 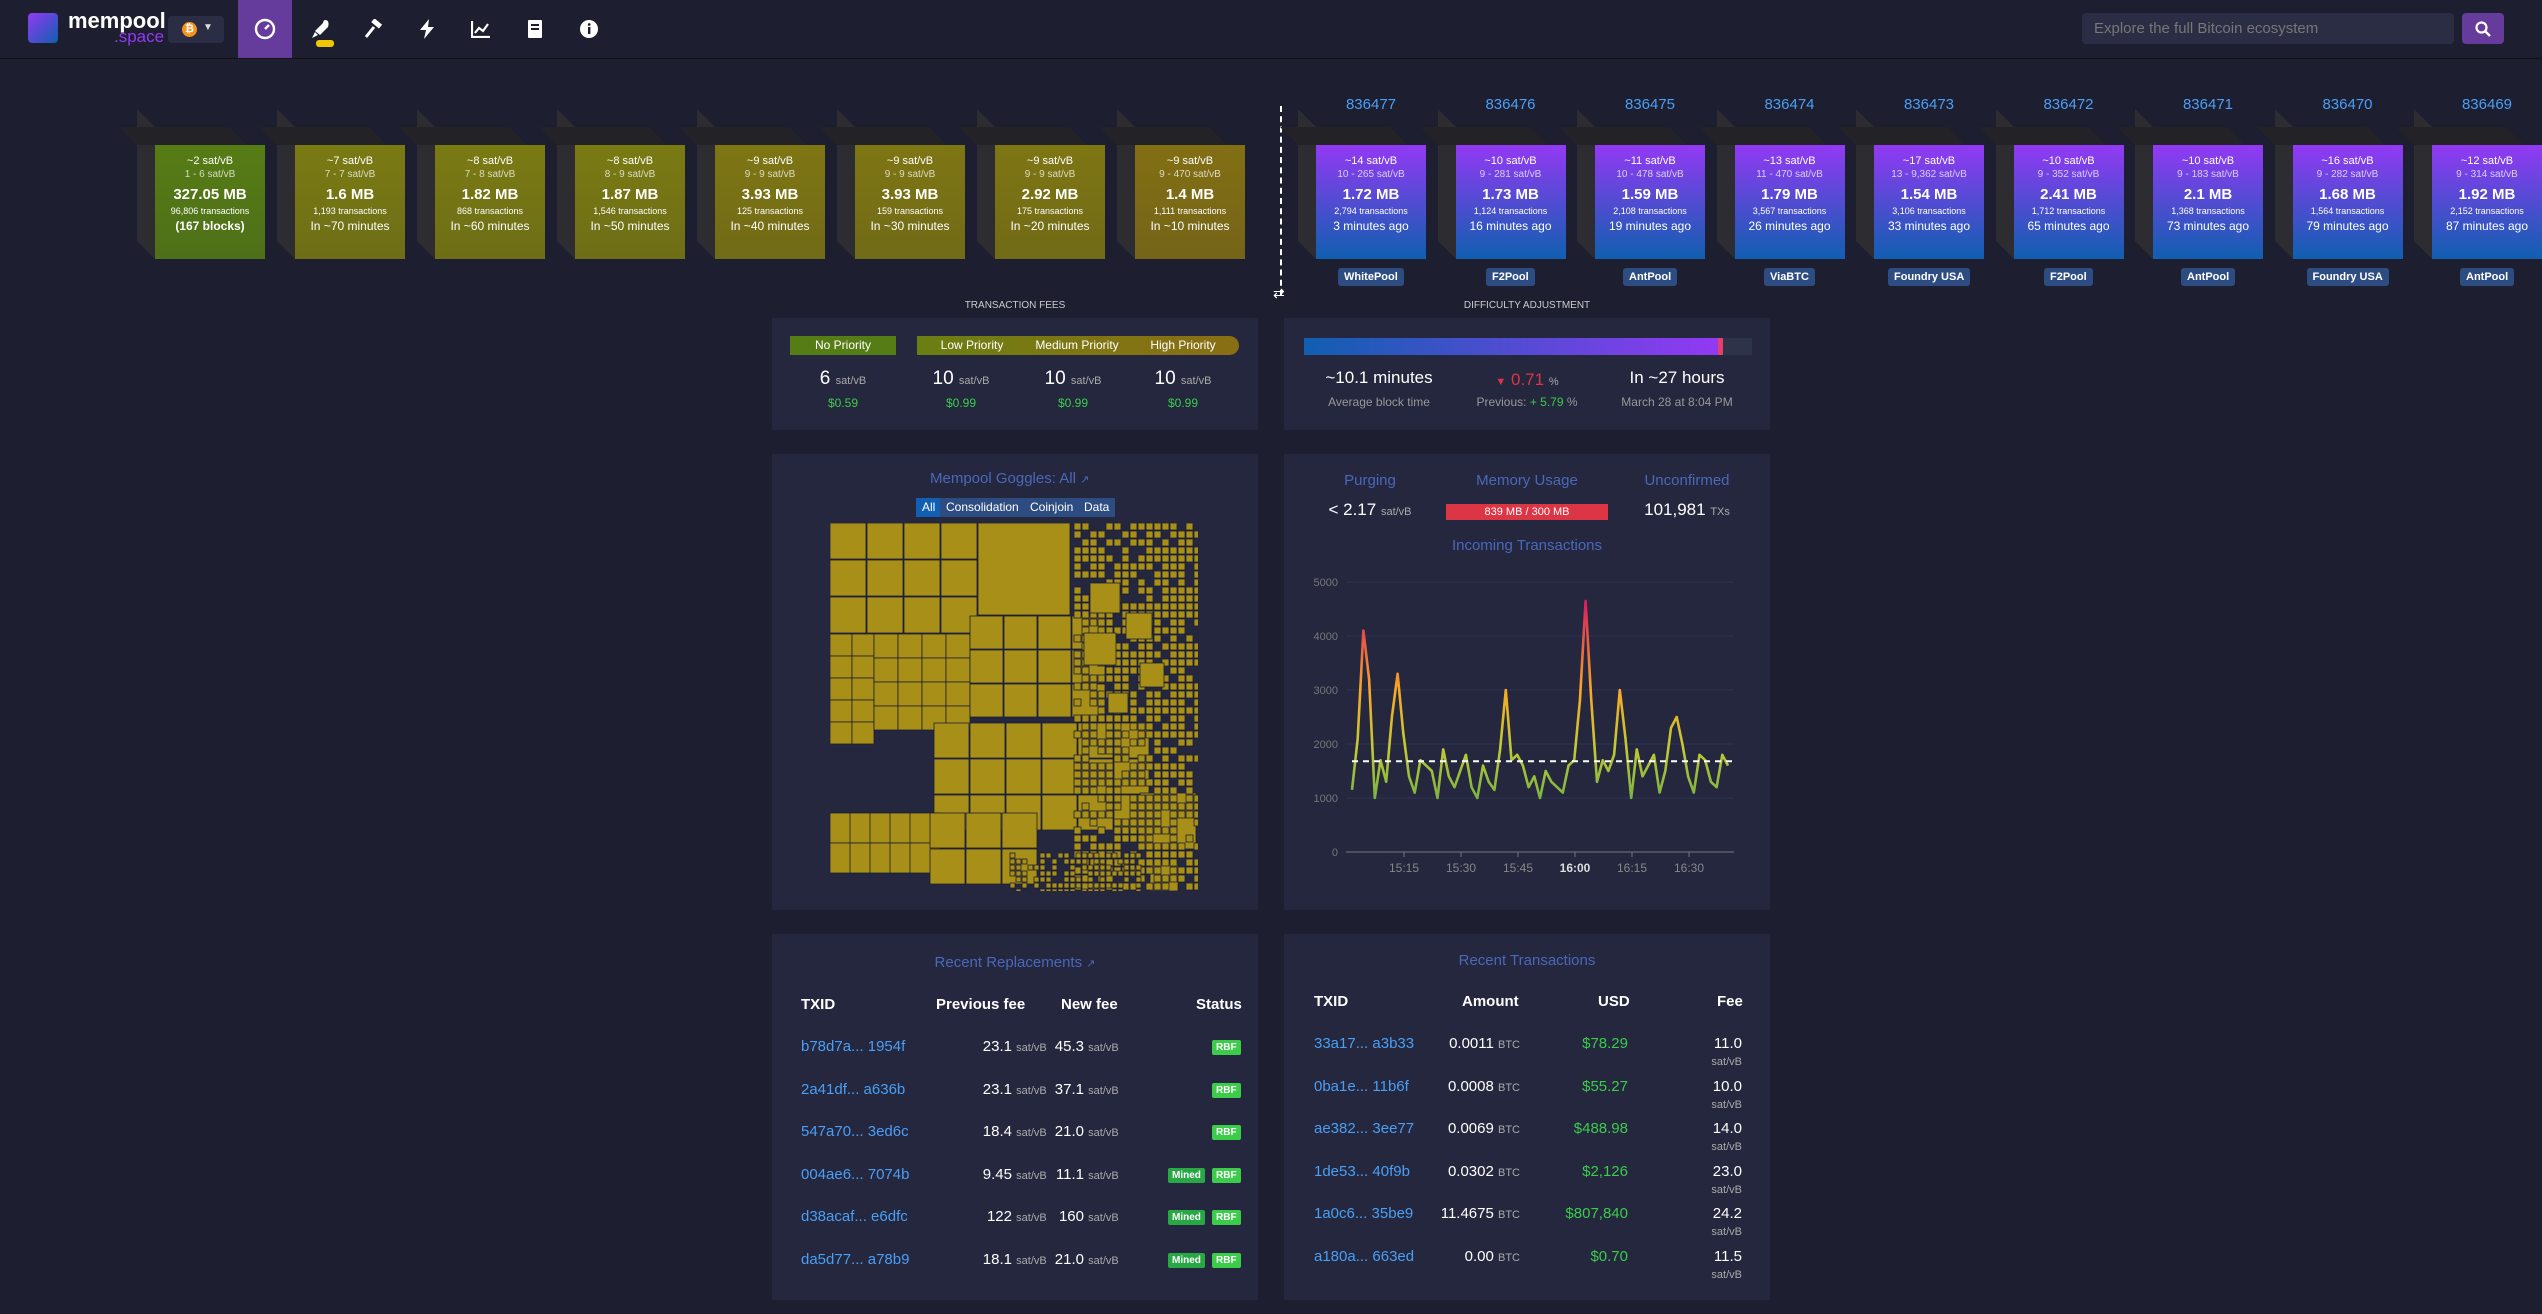 What do you see at coordinates (2068, 104) in the screenshot?
I see `block-height-link: 836472` at bounding box center [2068, 104].